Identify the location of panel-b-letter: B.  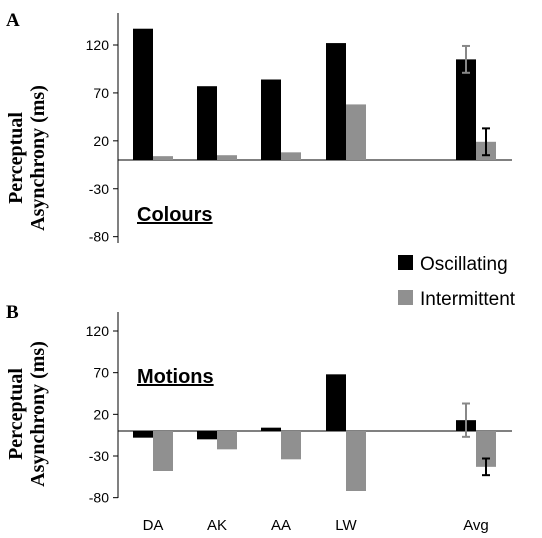
(12, 312).